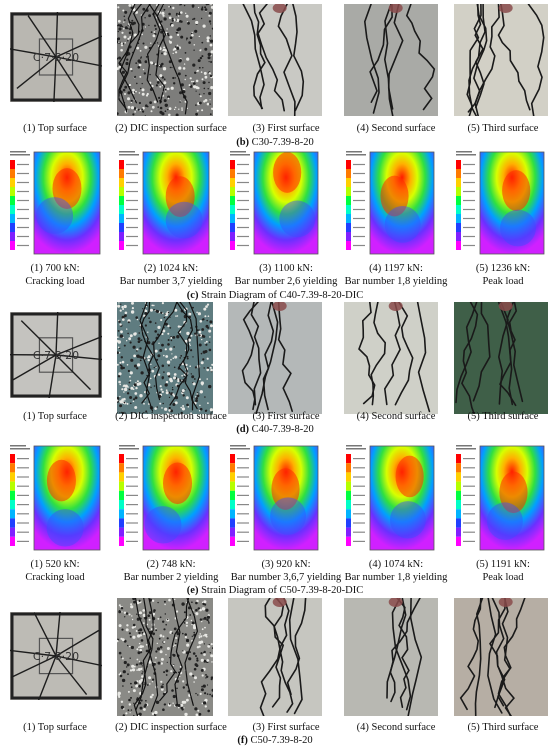 The height and width of the screenshot is (750, 550). Describe the element at coordinates (171, 281) in the screenshot. I see `strain-caption-event: Bar number 3,7 yielding` at that location.